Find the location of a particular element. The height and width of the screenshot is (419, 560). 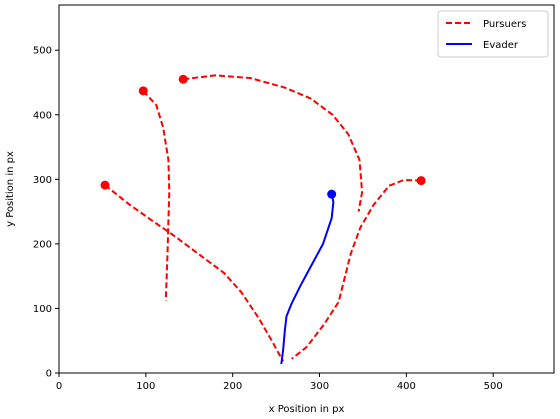

x-tick-label: 100 is located at coordinates (145, 386).